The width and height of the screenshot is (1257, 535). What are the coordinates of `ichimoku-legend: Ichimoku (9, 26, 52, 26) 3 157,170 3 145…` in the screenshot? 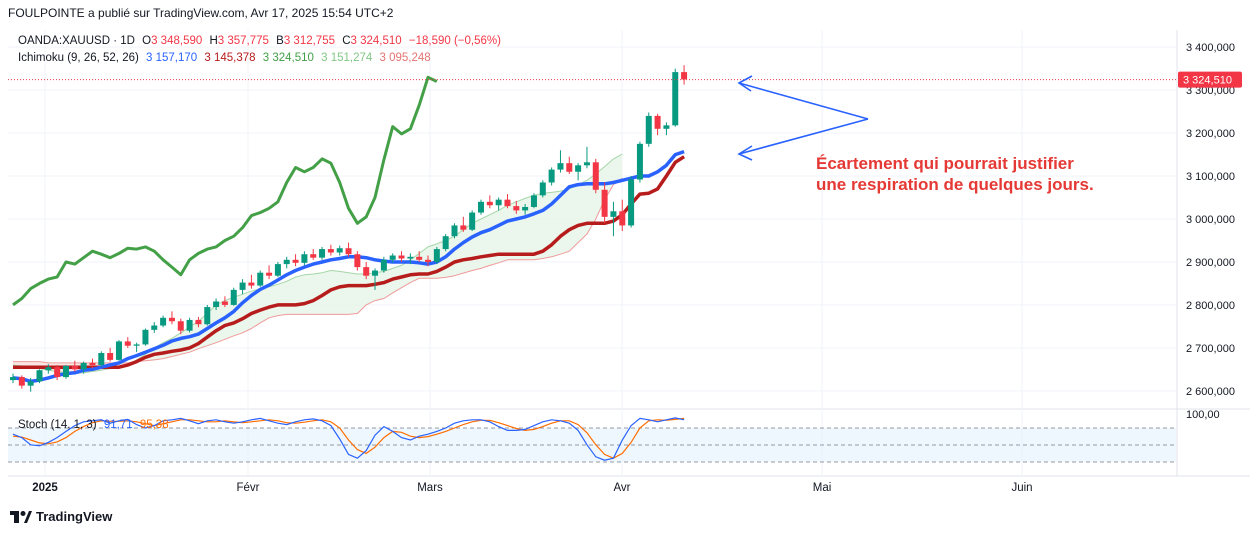 It's located at (226, 58).